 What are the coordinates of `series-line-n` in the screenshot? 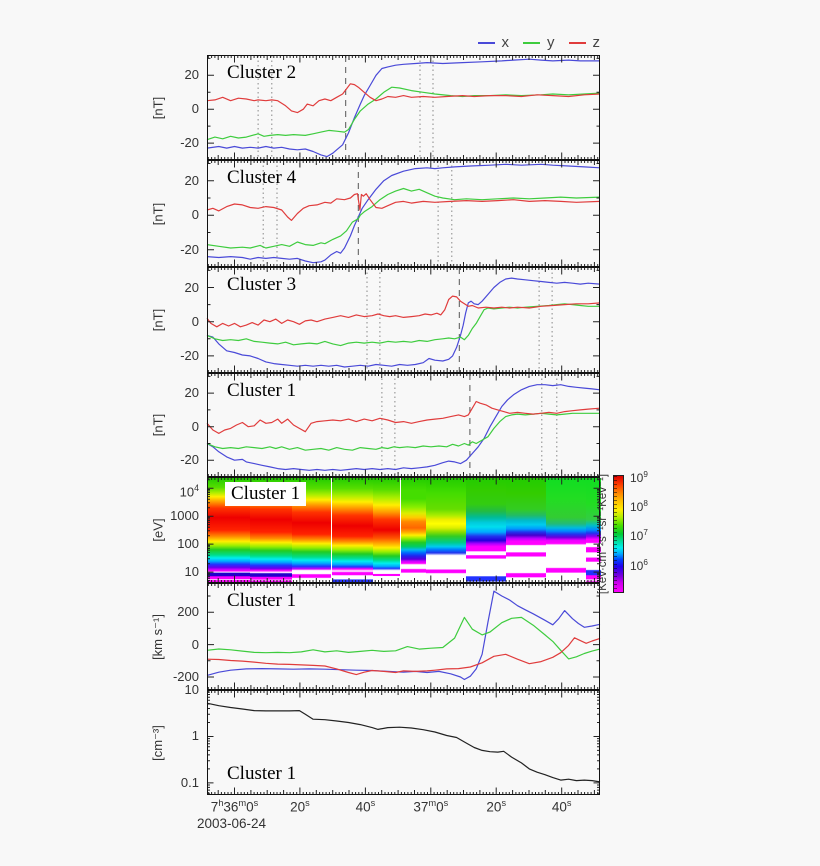 It's located at (403, 742).